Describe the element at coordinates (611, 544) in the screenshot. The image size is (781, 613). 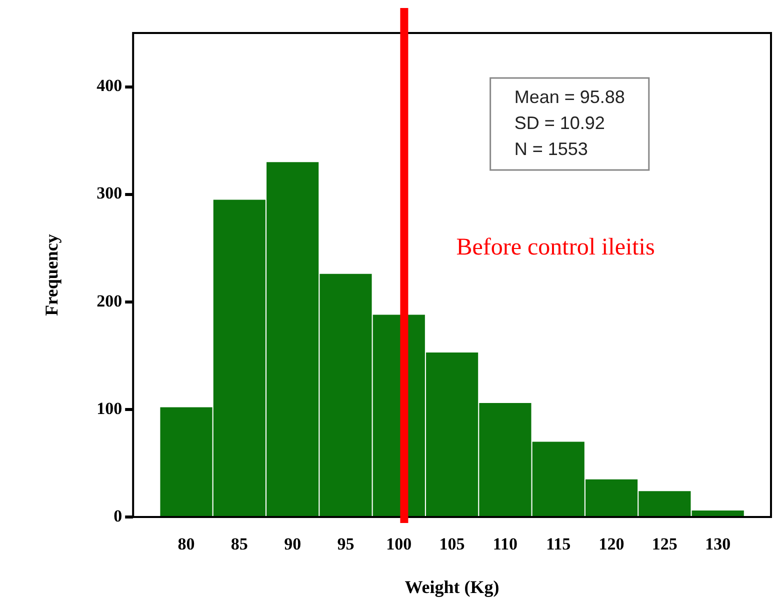
I see `x-tick-label: 120` at that location.